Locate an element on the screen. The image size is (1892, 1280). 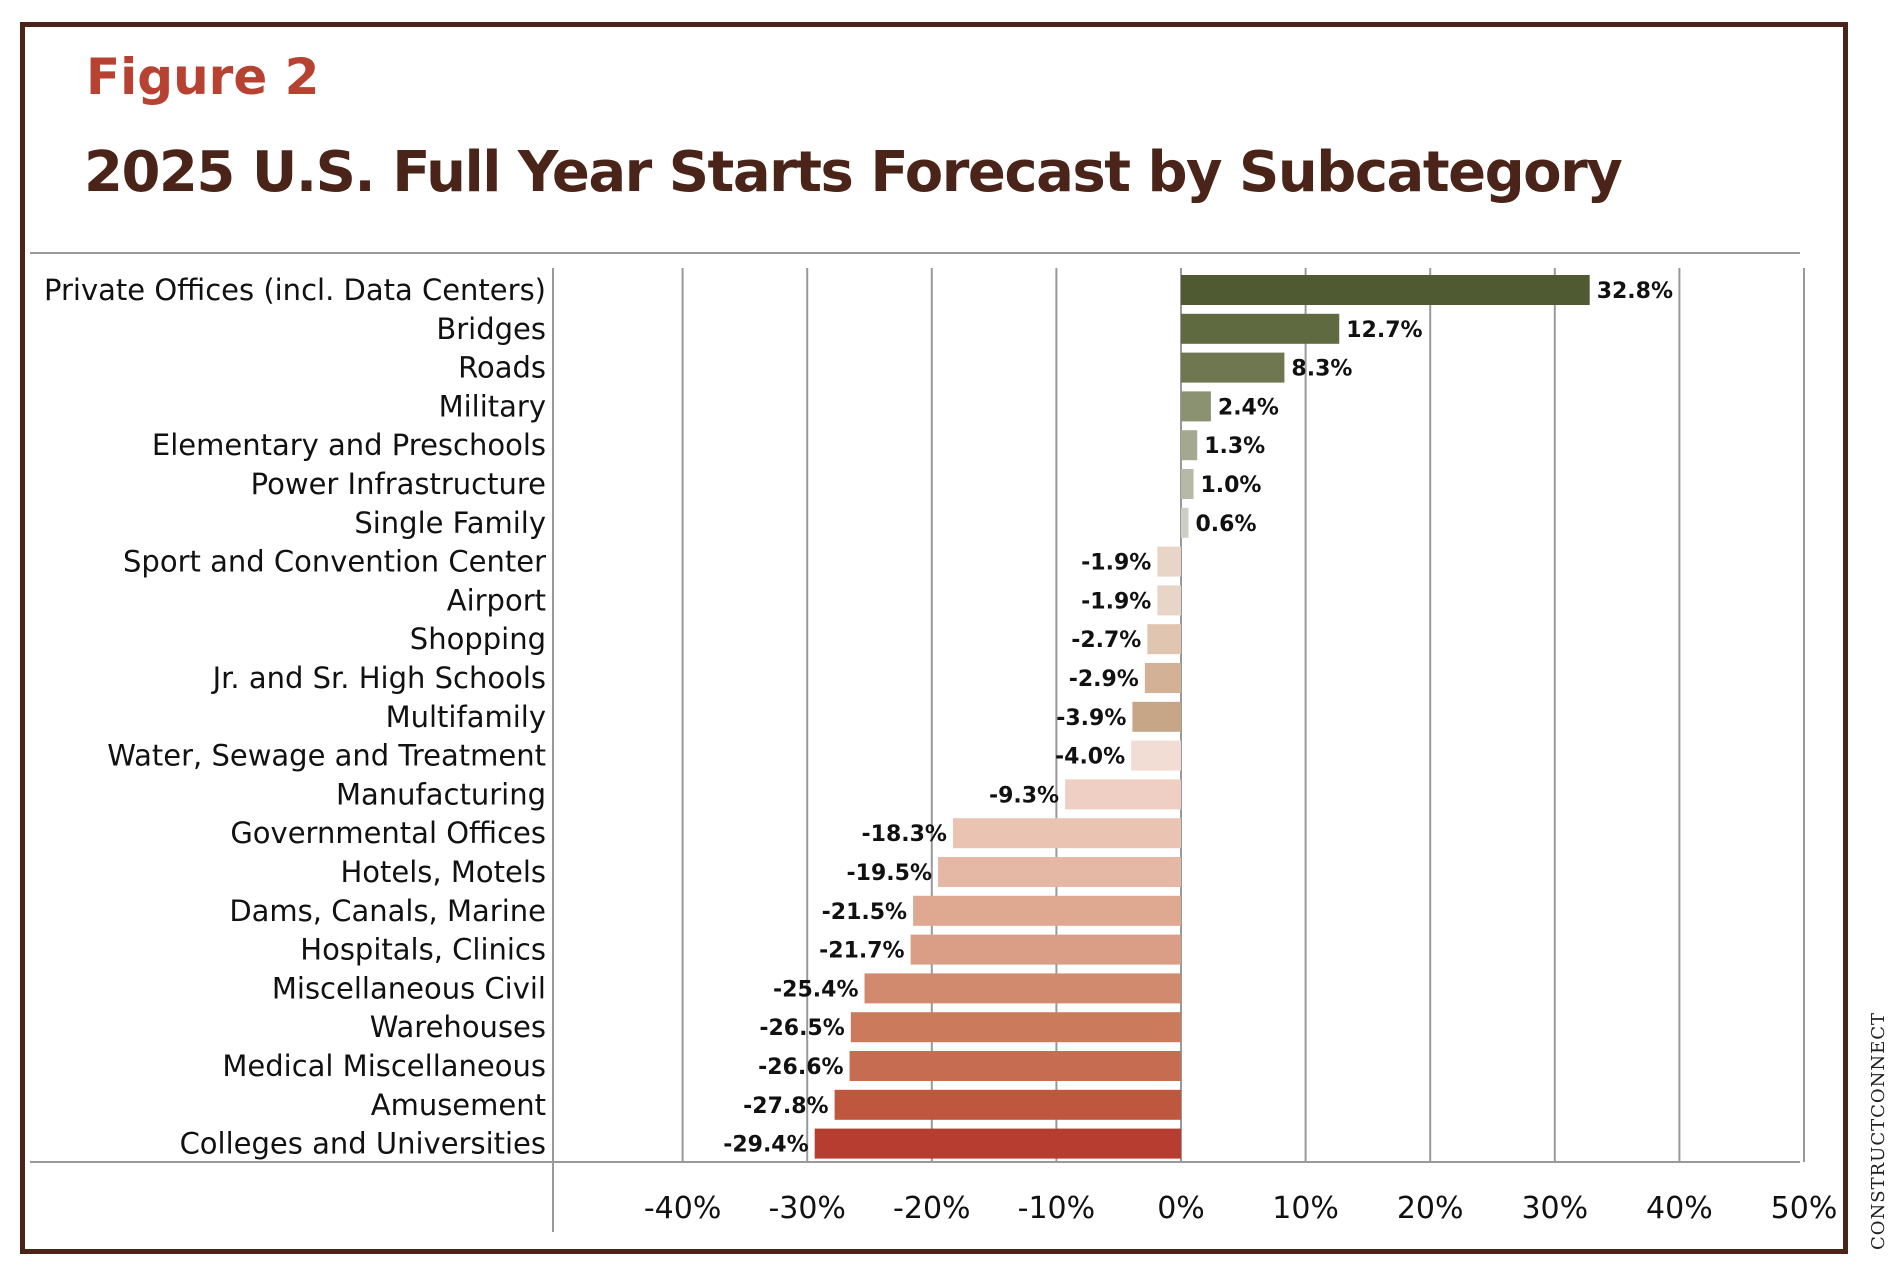
value-label-18: -25.4% is located at coordinates (815, 989).